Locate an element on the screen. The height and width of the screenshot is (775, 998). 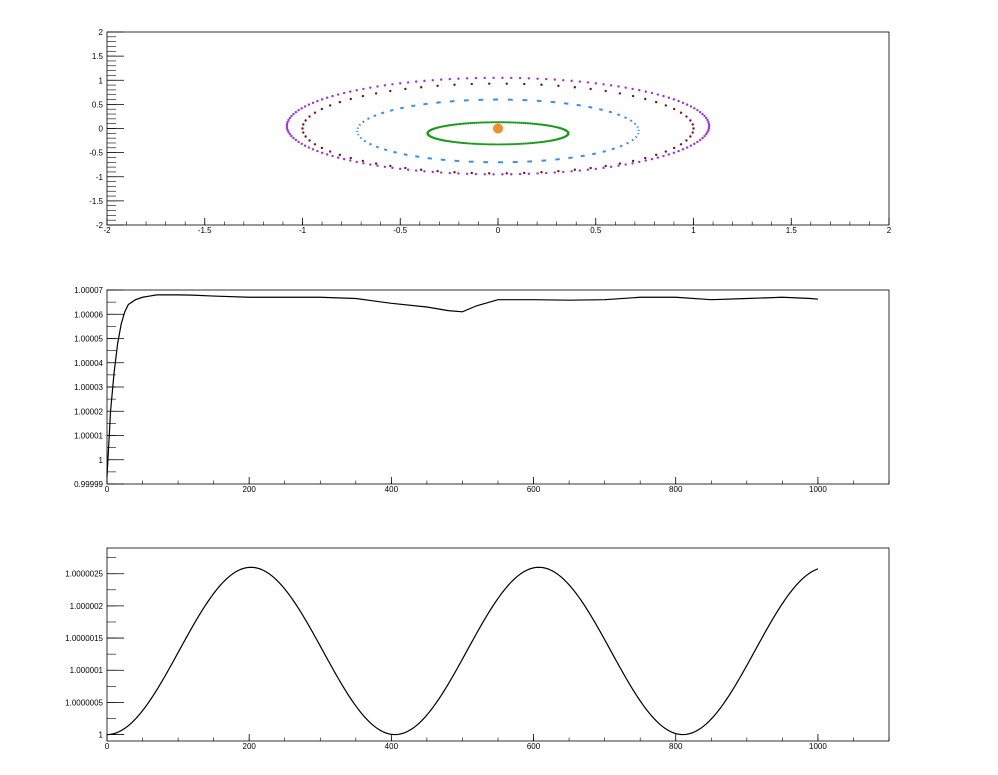
x-tick-label: 600 is located at coordinates (534, 746).